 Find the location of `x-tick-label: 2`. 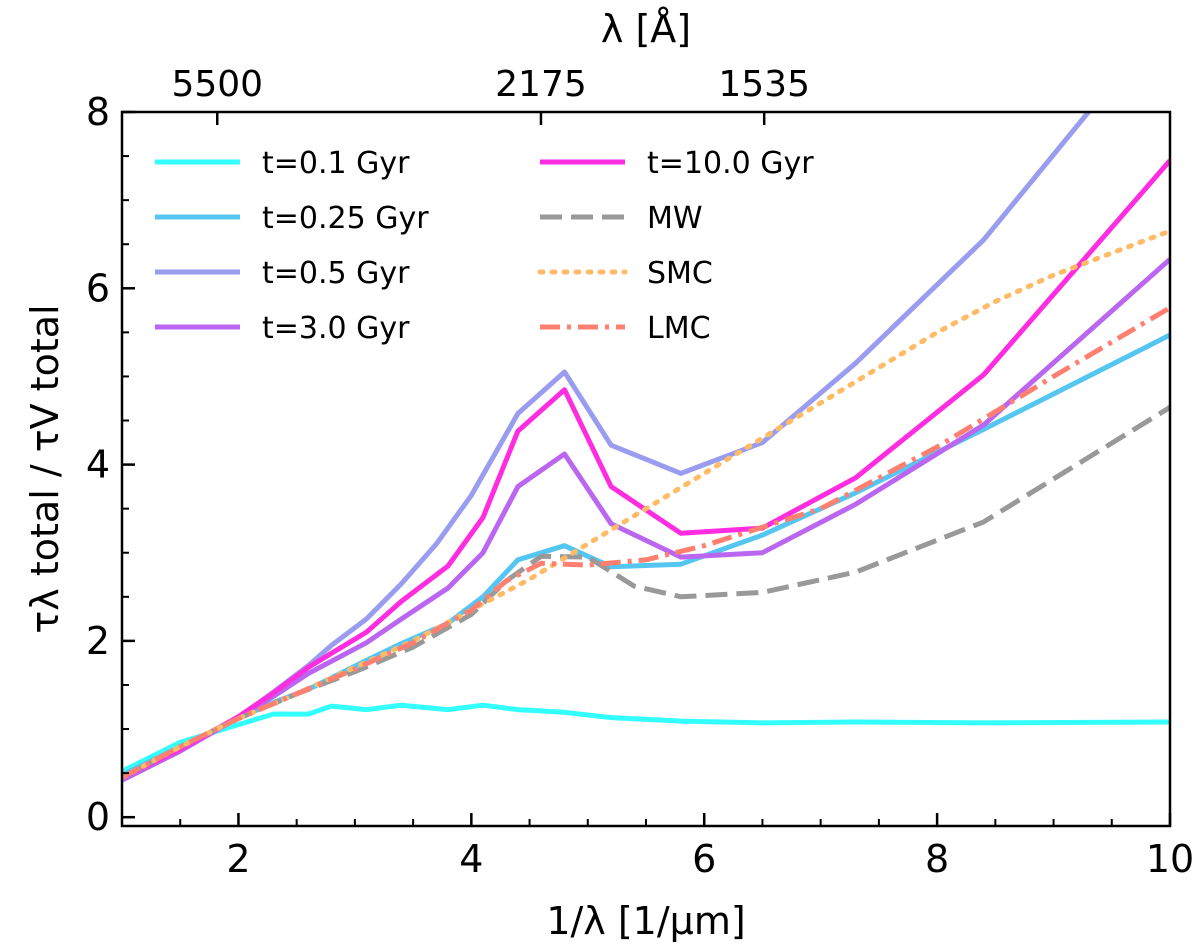

x-tick-label: 2 is located at coordinates (238, 859).